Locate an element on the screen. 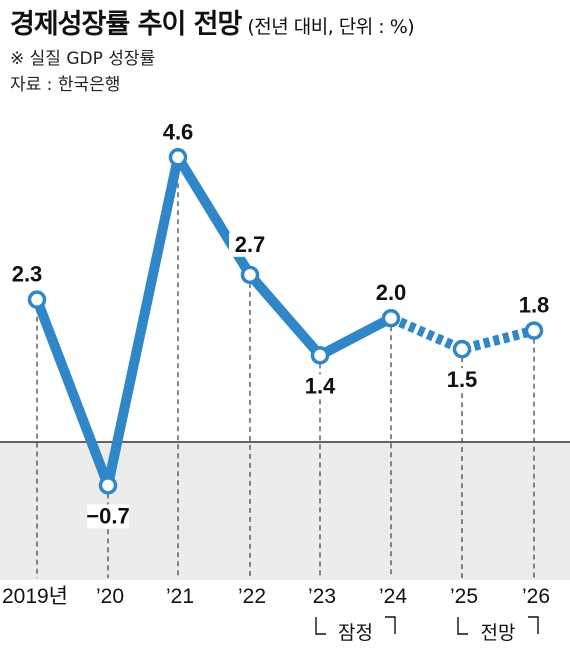 The image size is (570, 652). x-tick-label: ’23 is located at coordinates (322, 596).